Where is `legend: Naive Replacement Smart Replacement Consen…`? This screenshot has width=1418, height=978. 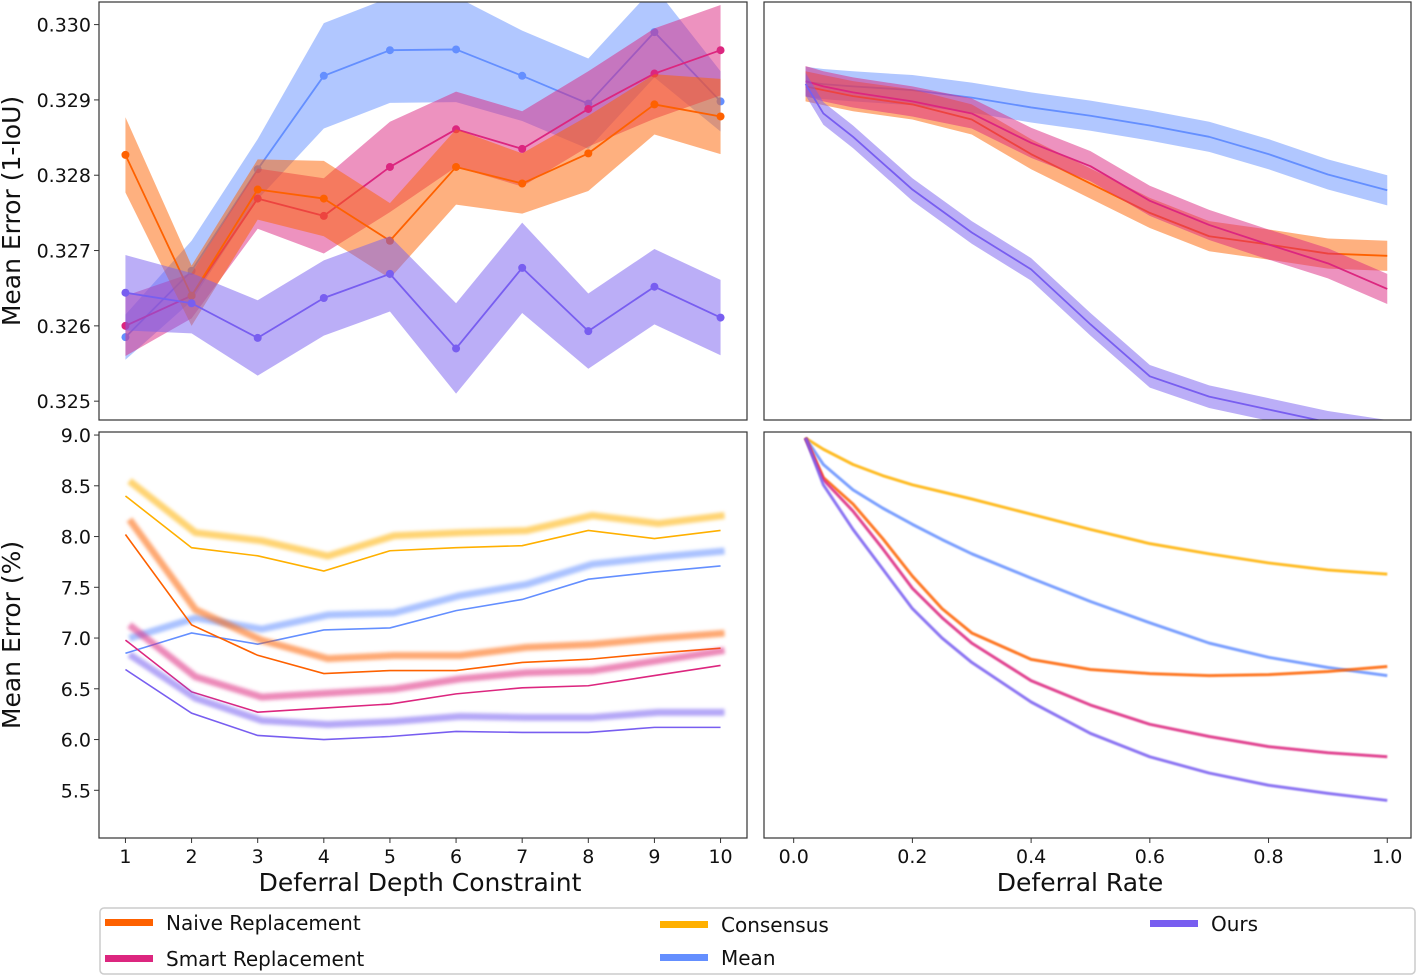
legend: Naive Replacement Smart Replacement Consen… is located at coordinates (757, 941).